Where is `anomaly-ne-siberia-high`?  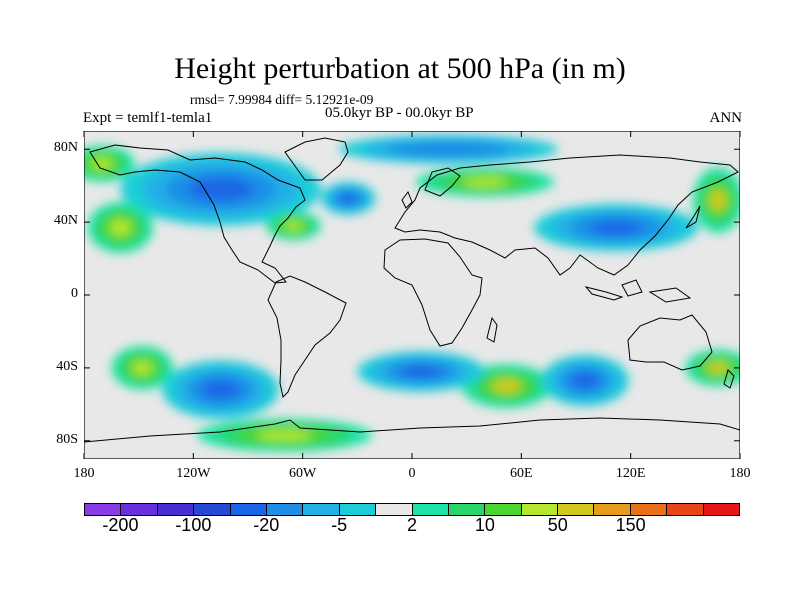
anomaly-ne-siberia-high is located at coordinates (110, 164).